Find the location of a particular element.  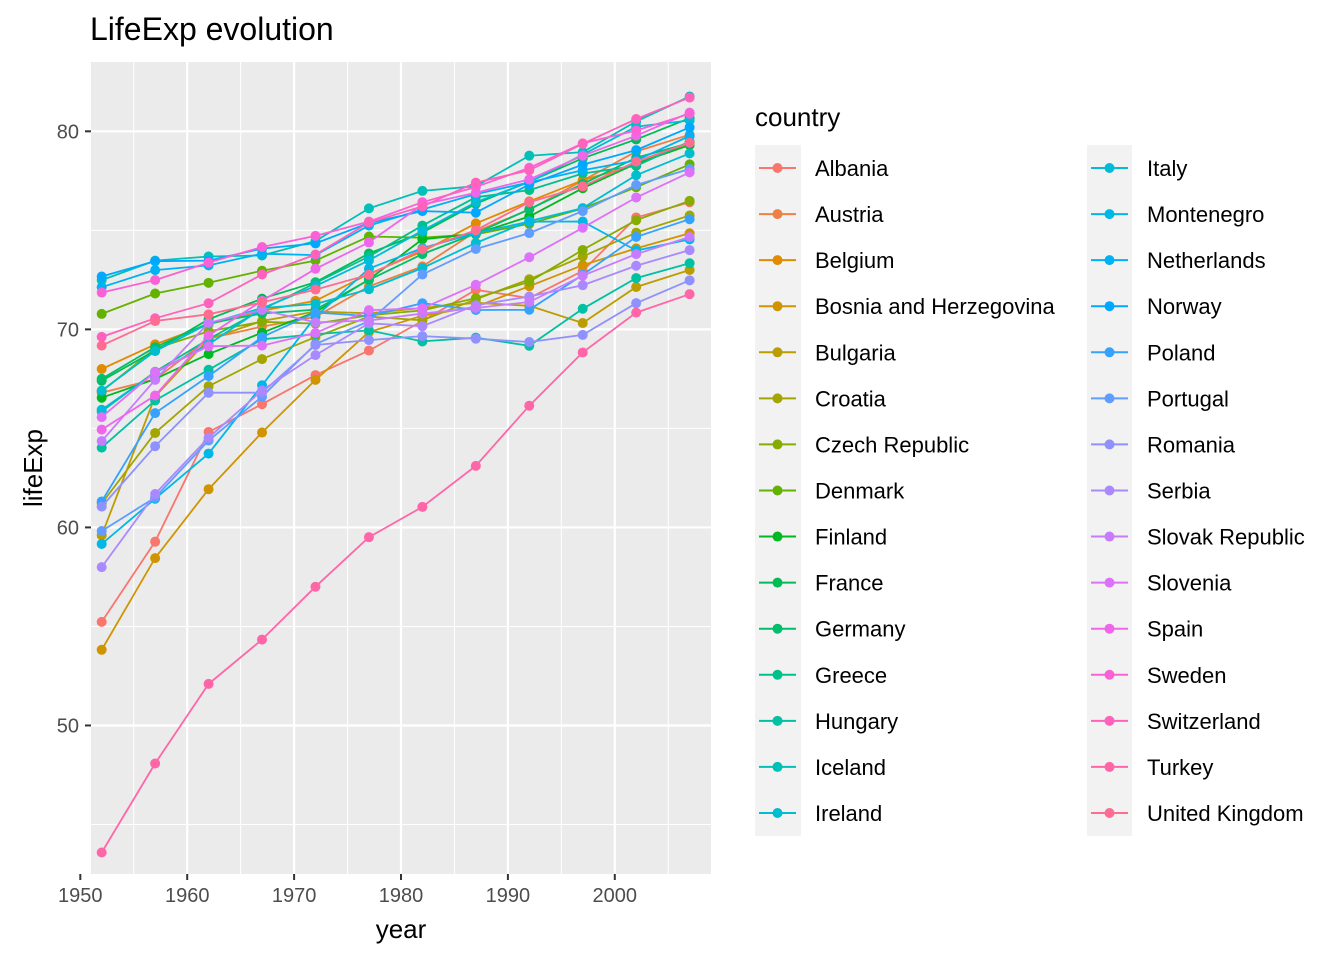

series-line-switzerland is located at coordinates (395, 217).